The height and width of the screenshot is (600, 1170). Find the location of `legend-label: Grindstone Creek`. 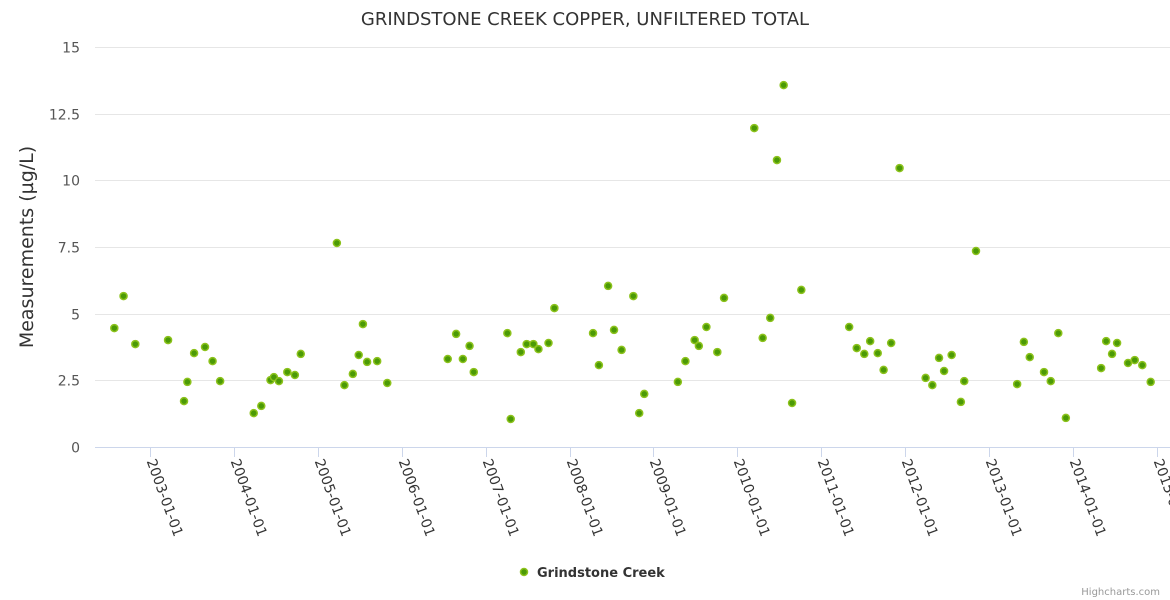

legend-label: Grindstone Creek is located at coordinates (601, 573).